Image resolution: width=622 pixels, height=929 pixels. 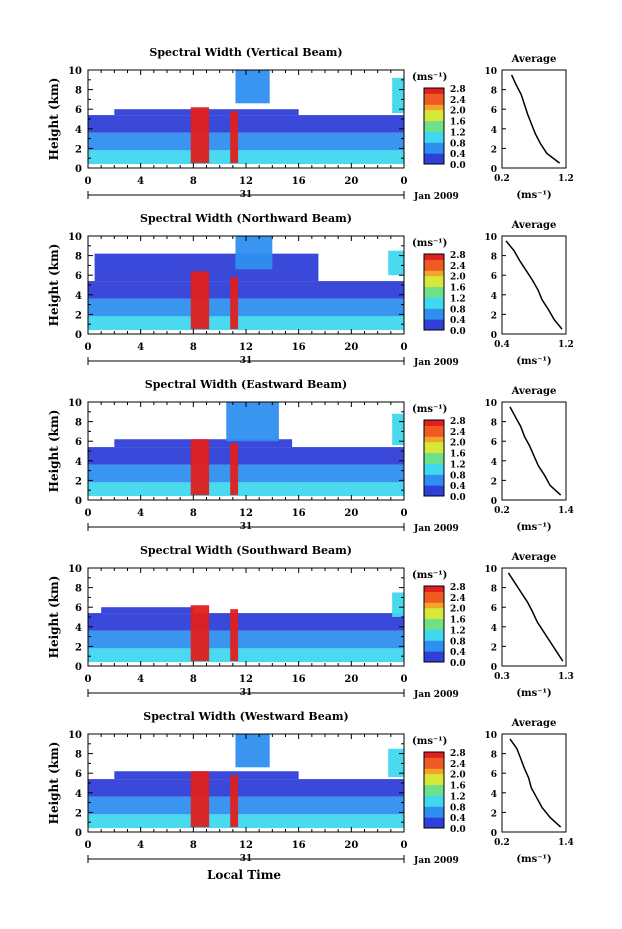 I want to click on average-x-tick-label: 0.2, so click(x=502, y=843).